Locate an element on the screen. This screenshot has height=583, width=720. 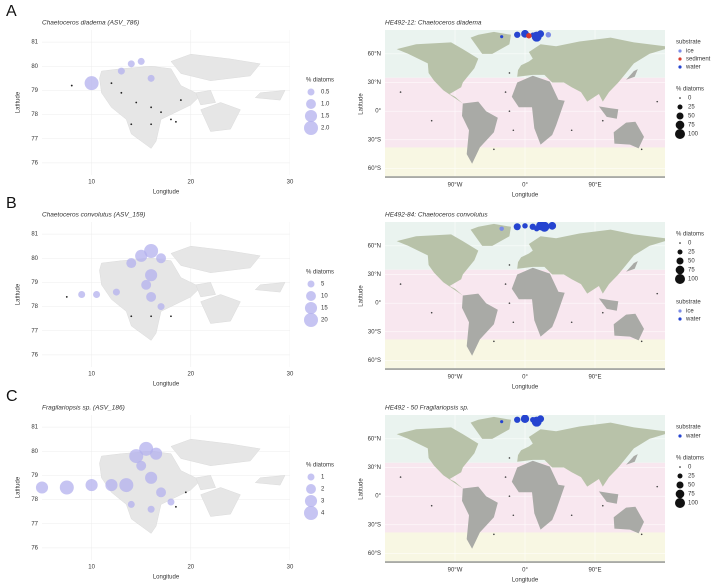
x-tick-label: 0° is located at coordinates (525, 378).